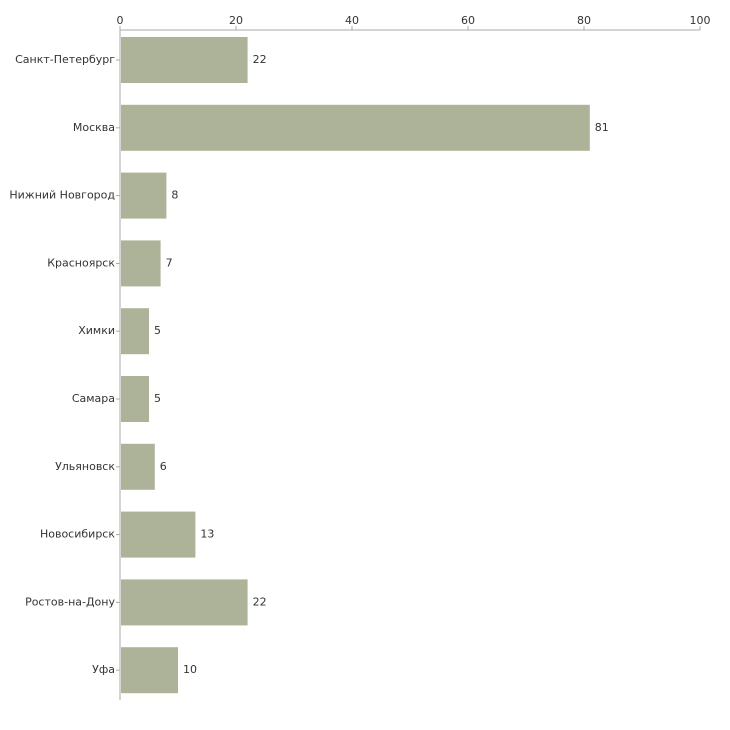 The image size is (730, 730). I want to click on category-label: Самара, so click(93, 398).